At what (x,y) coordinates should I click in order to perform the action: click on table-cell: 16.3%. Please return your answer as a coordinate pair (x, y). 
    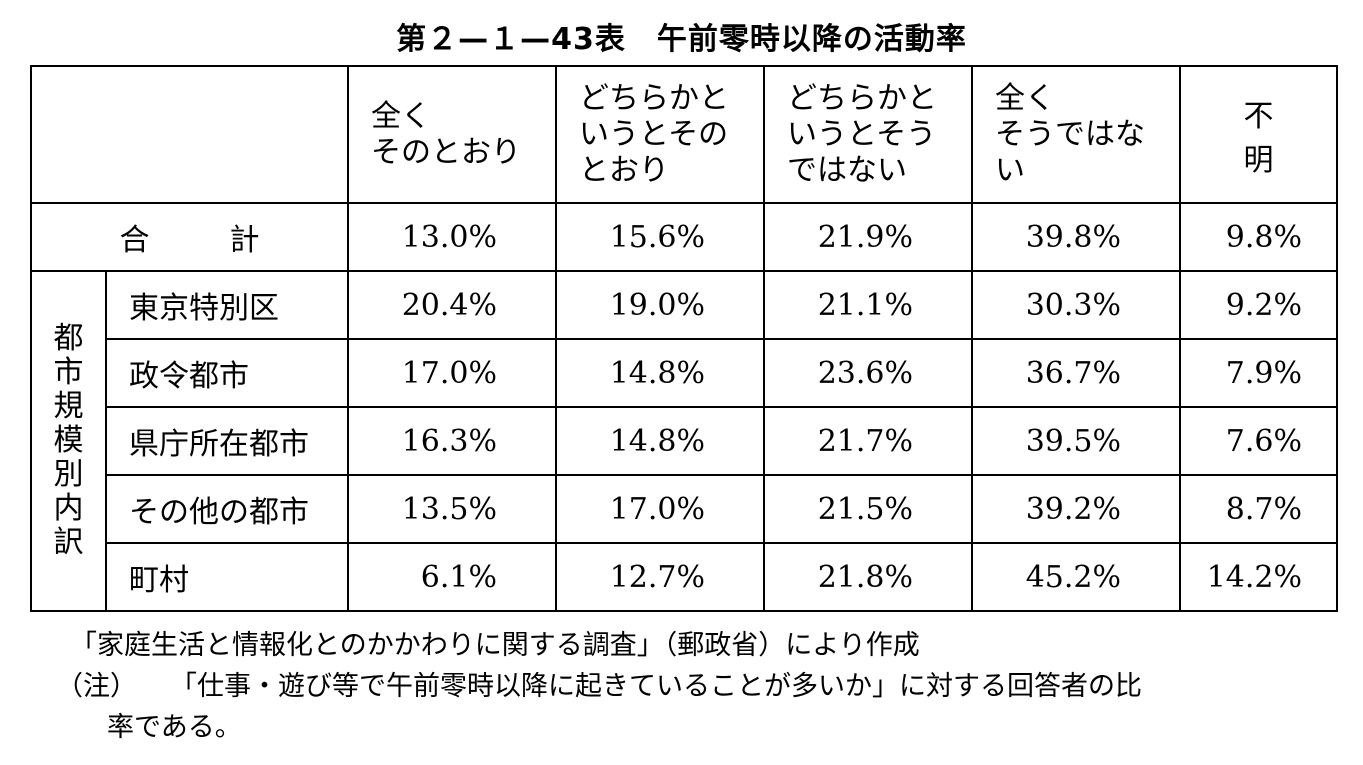
    Looking at the image, I should click on (452, 441).